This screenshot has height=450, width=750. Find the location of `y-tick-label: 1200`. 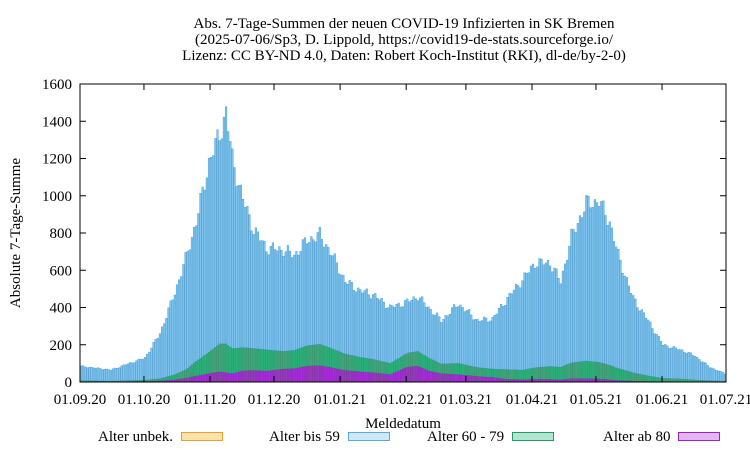

y-tick-label: 1200 is located at coordinates (57, 160).